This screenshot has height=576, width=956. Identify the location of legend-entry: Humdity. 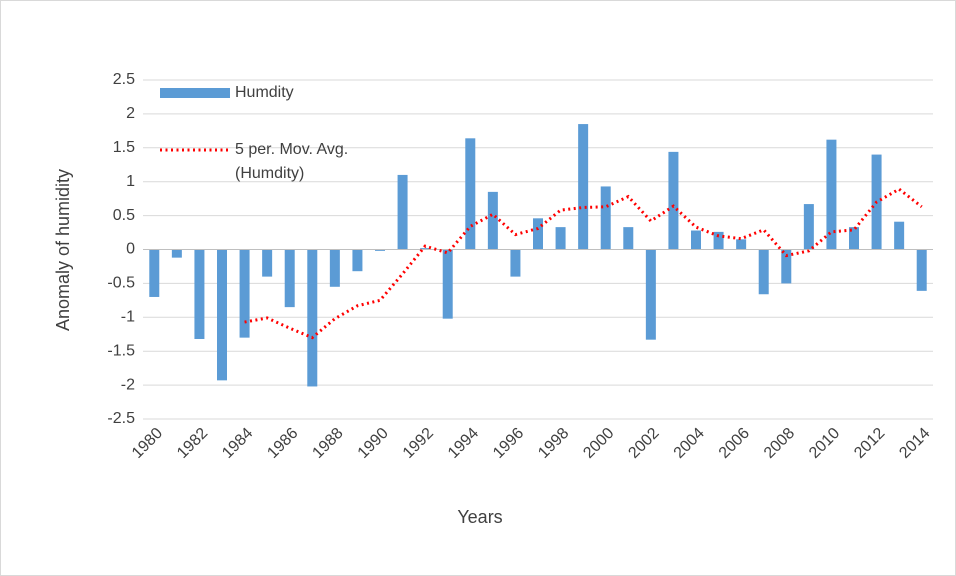
(264, 92).